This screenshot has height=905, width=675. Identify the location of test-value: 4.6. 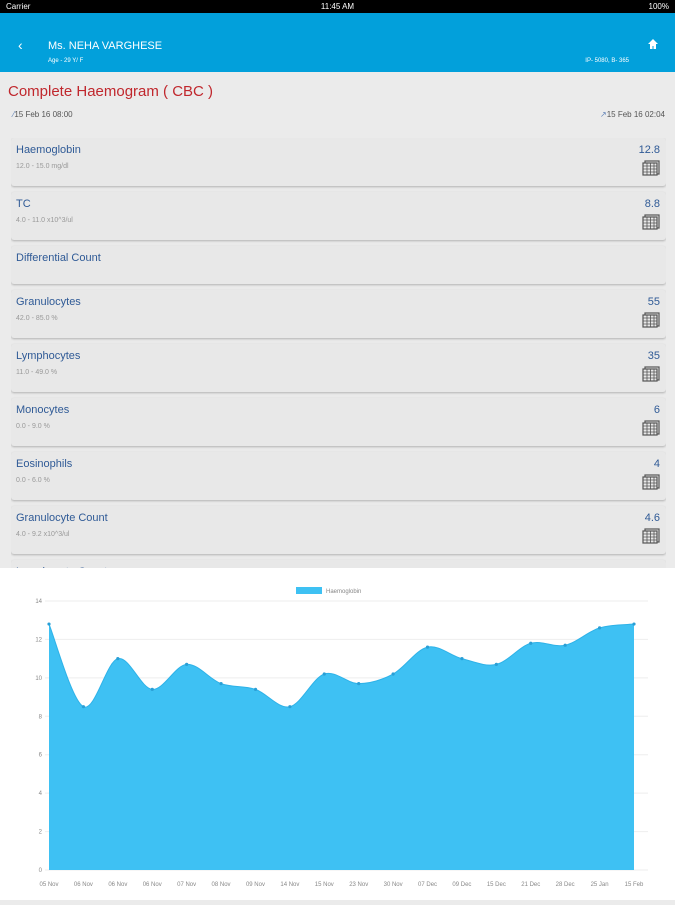
(652, 518).